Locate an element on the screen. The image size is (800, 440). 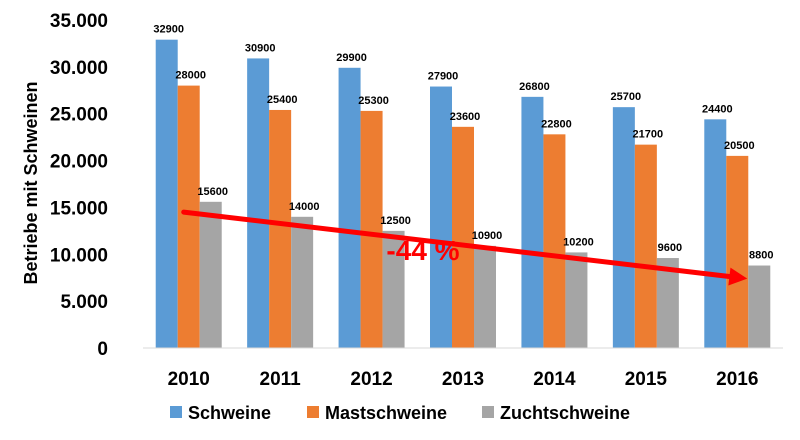
bar-zuchtschweine-2014 is located at coordinates (576, 300).